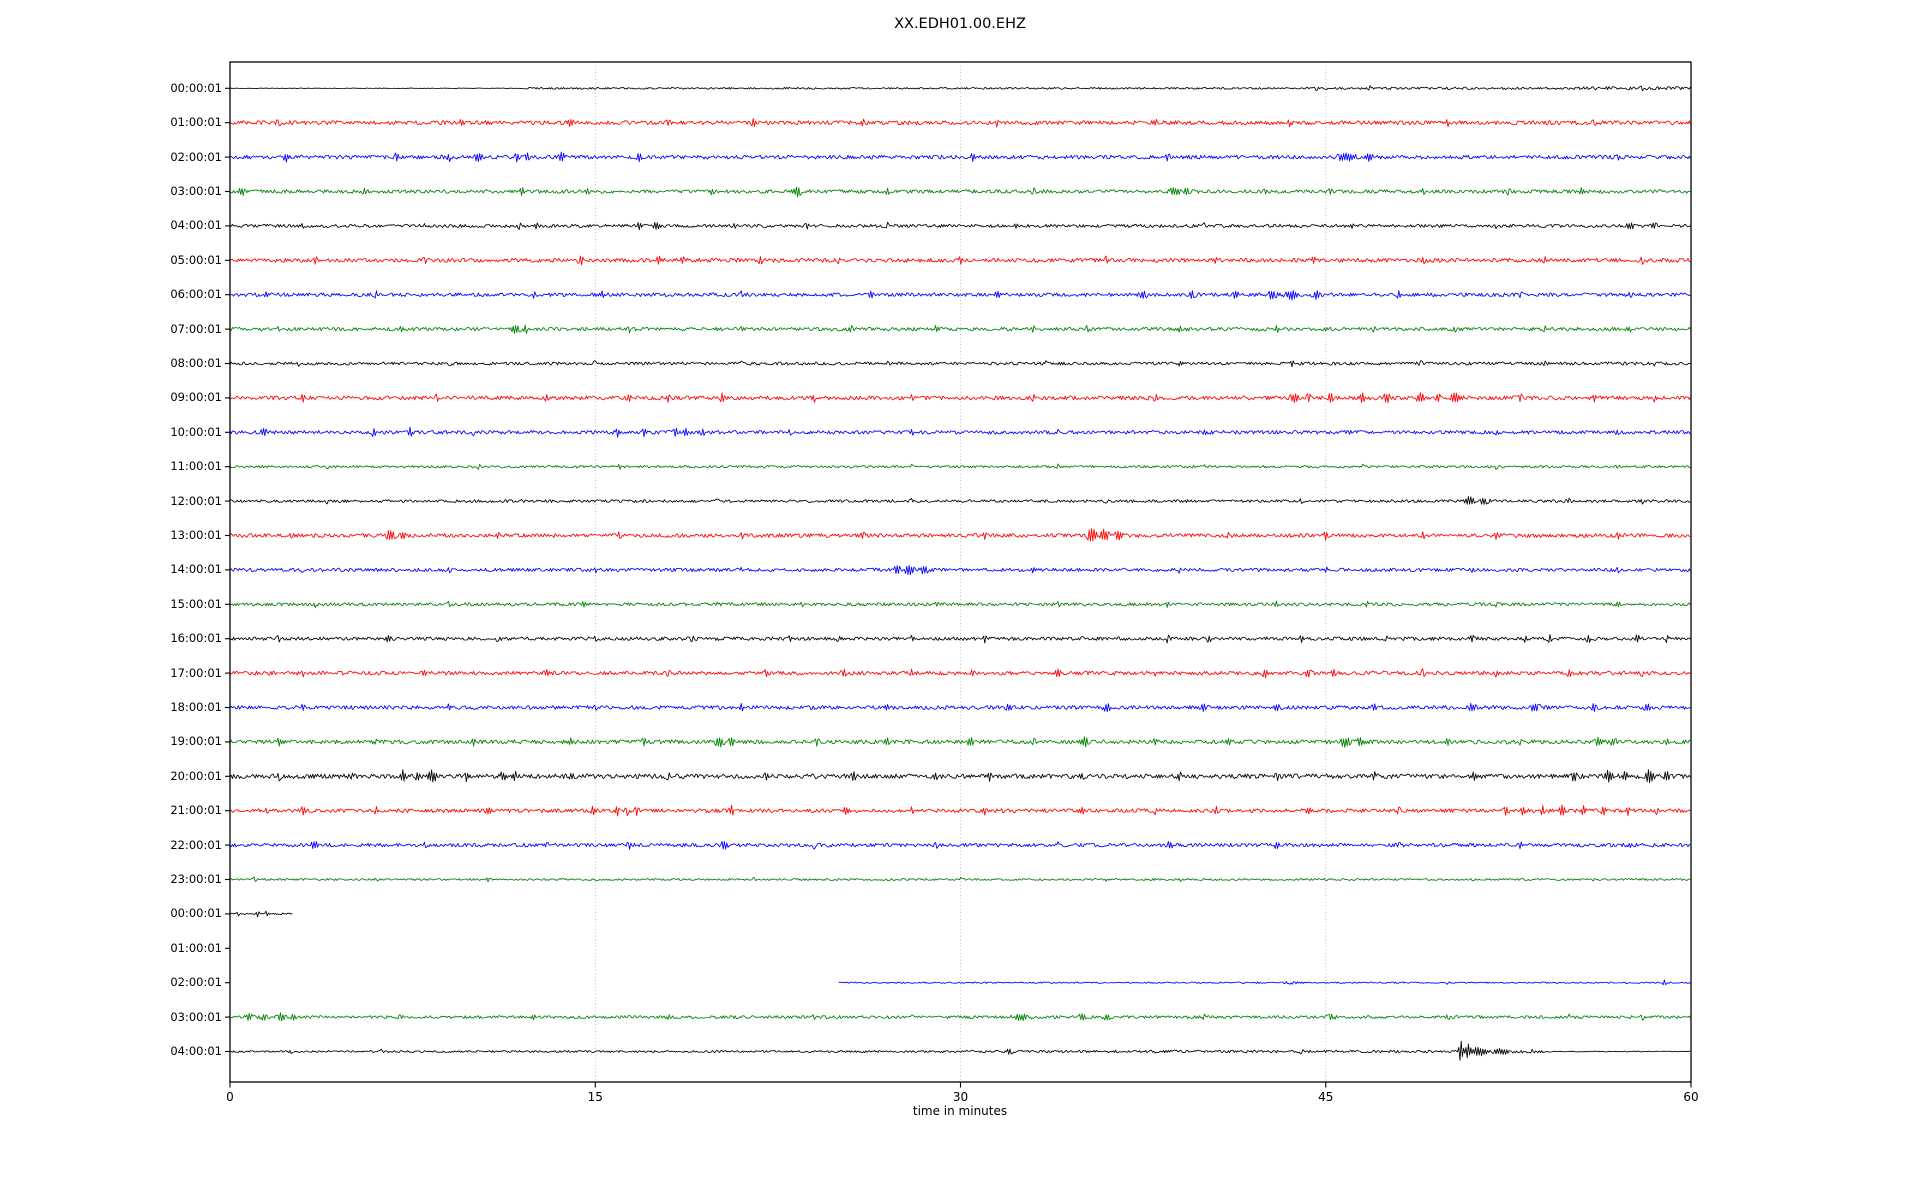 The height and width of the screenshot is (1200, 1920). Describe the element at coordinates (960, 570) in the screenshot. I see `trace-row-14:00:01` at that location.